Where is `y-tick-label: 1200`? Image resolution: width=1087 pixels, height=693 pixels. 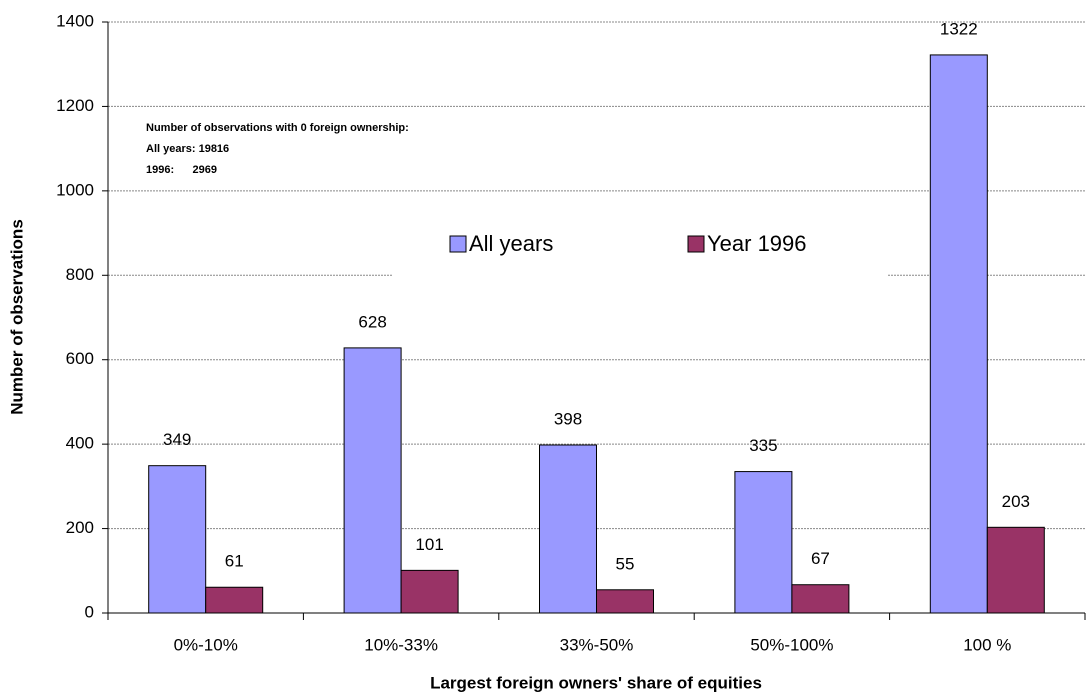 y-tick-label: 1200 is located at coordinates (75, 105).